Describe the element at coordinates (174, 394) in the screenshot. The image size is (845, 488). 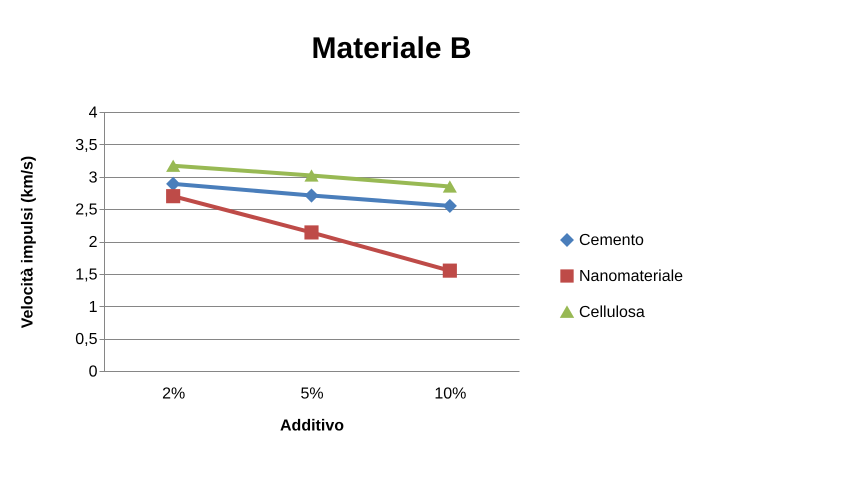
I see `x-tick-label: 2%` at that location.